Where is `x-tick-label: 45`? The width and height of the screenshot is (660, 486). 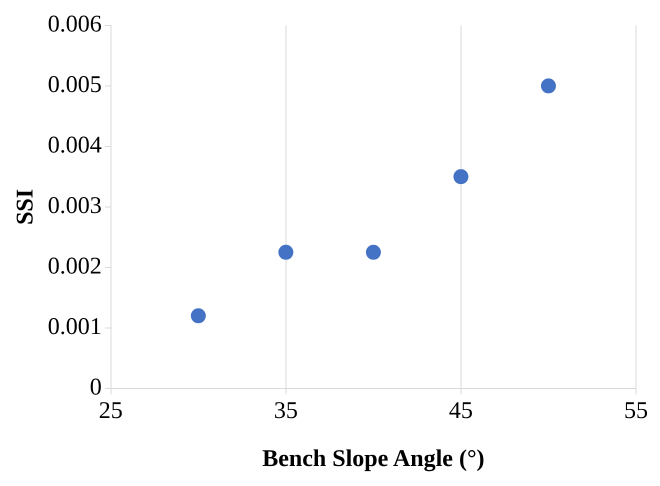 x-tick-label: 45 is located at coordinates (460, 411).